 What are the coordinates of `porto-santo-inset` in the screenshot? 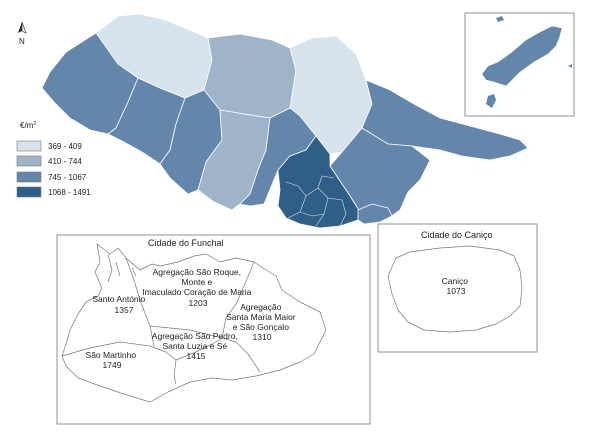 It's located at (519, 64).